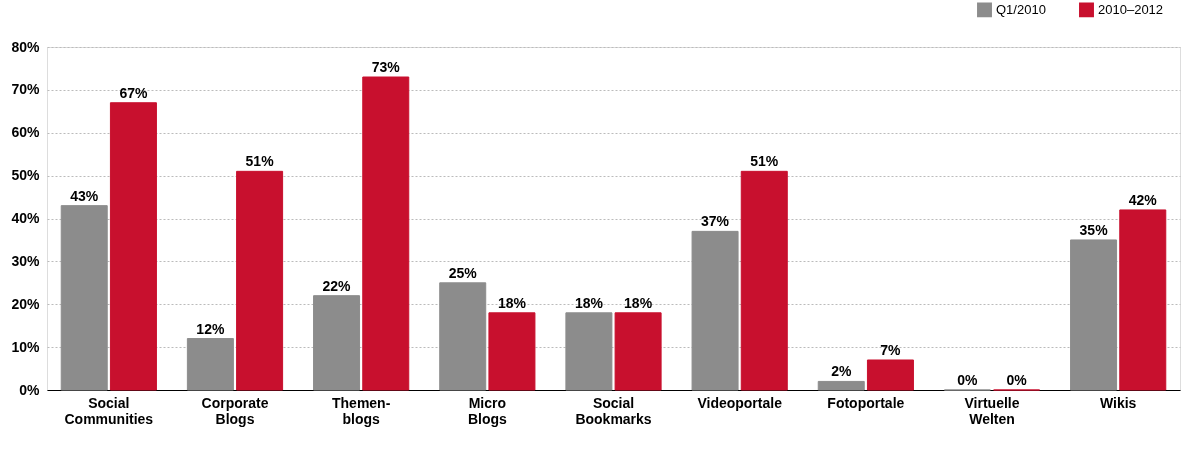 This screenshot has height=466, width=1202. Describe the element at coordinates (84, 195) in the screenshot. I see `data-label: 43%` at that location.